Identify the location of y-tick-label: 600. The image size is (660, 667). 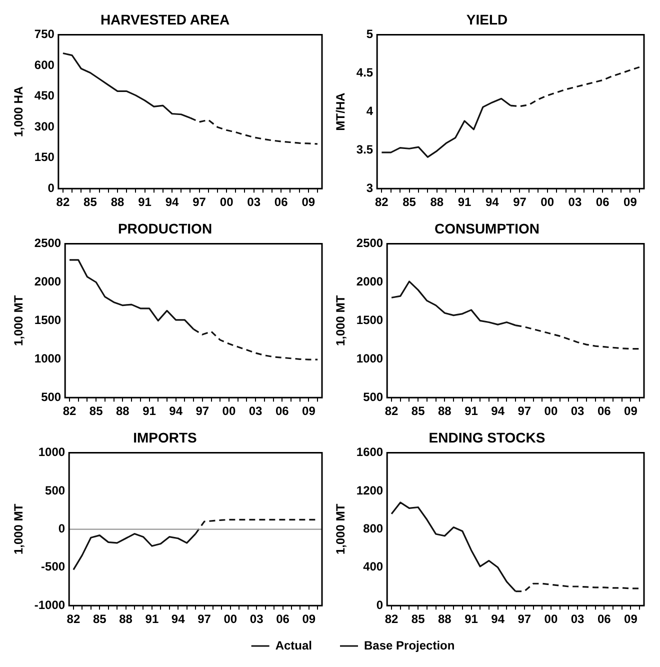
(44, 65).